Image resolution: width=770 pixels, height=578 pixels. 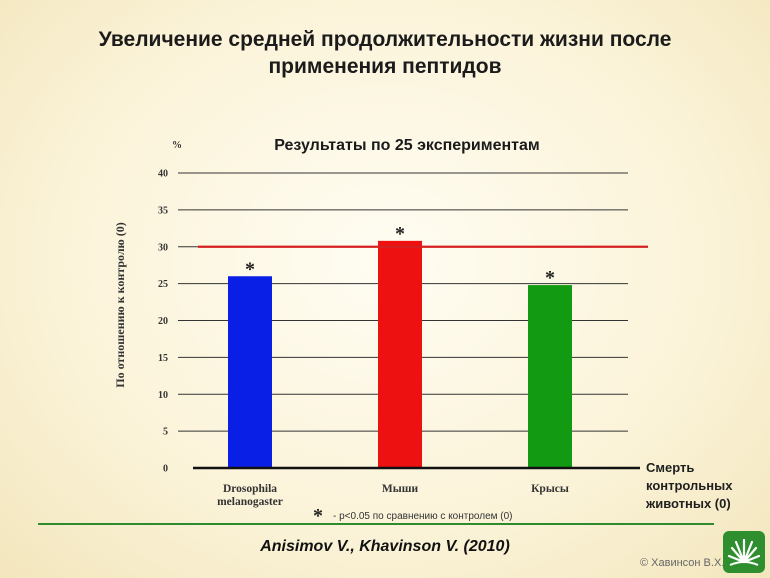 I want to click on significance-marks: * * *, so click(x=400, y=256).